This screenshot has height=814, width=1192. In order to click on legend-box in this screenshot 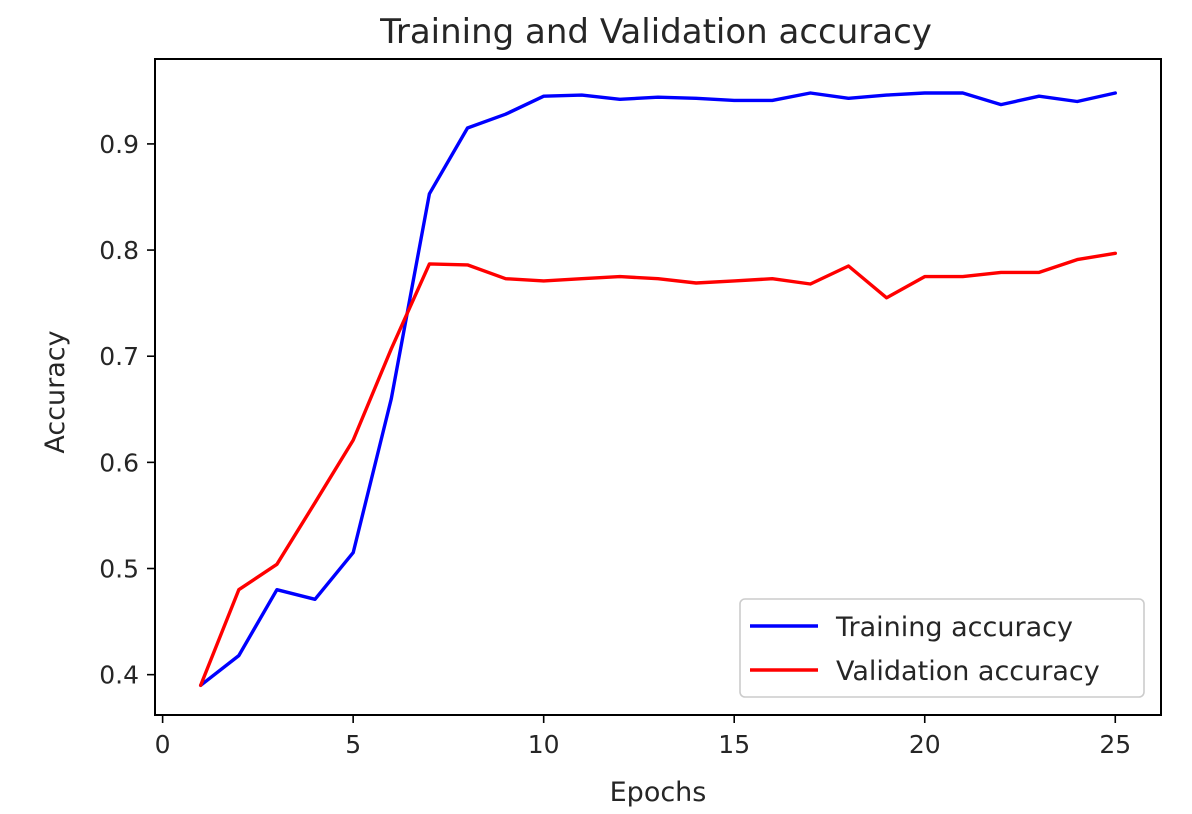, I will do `click(942, 648)`.